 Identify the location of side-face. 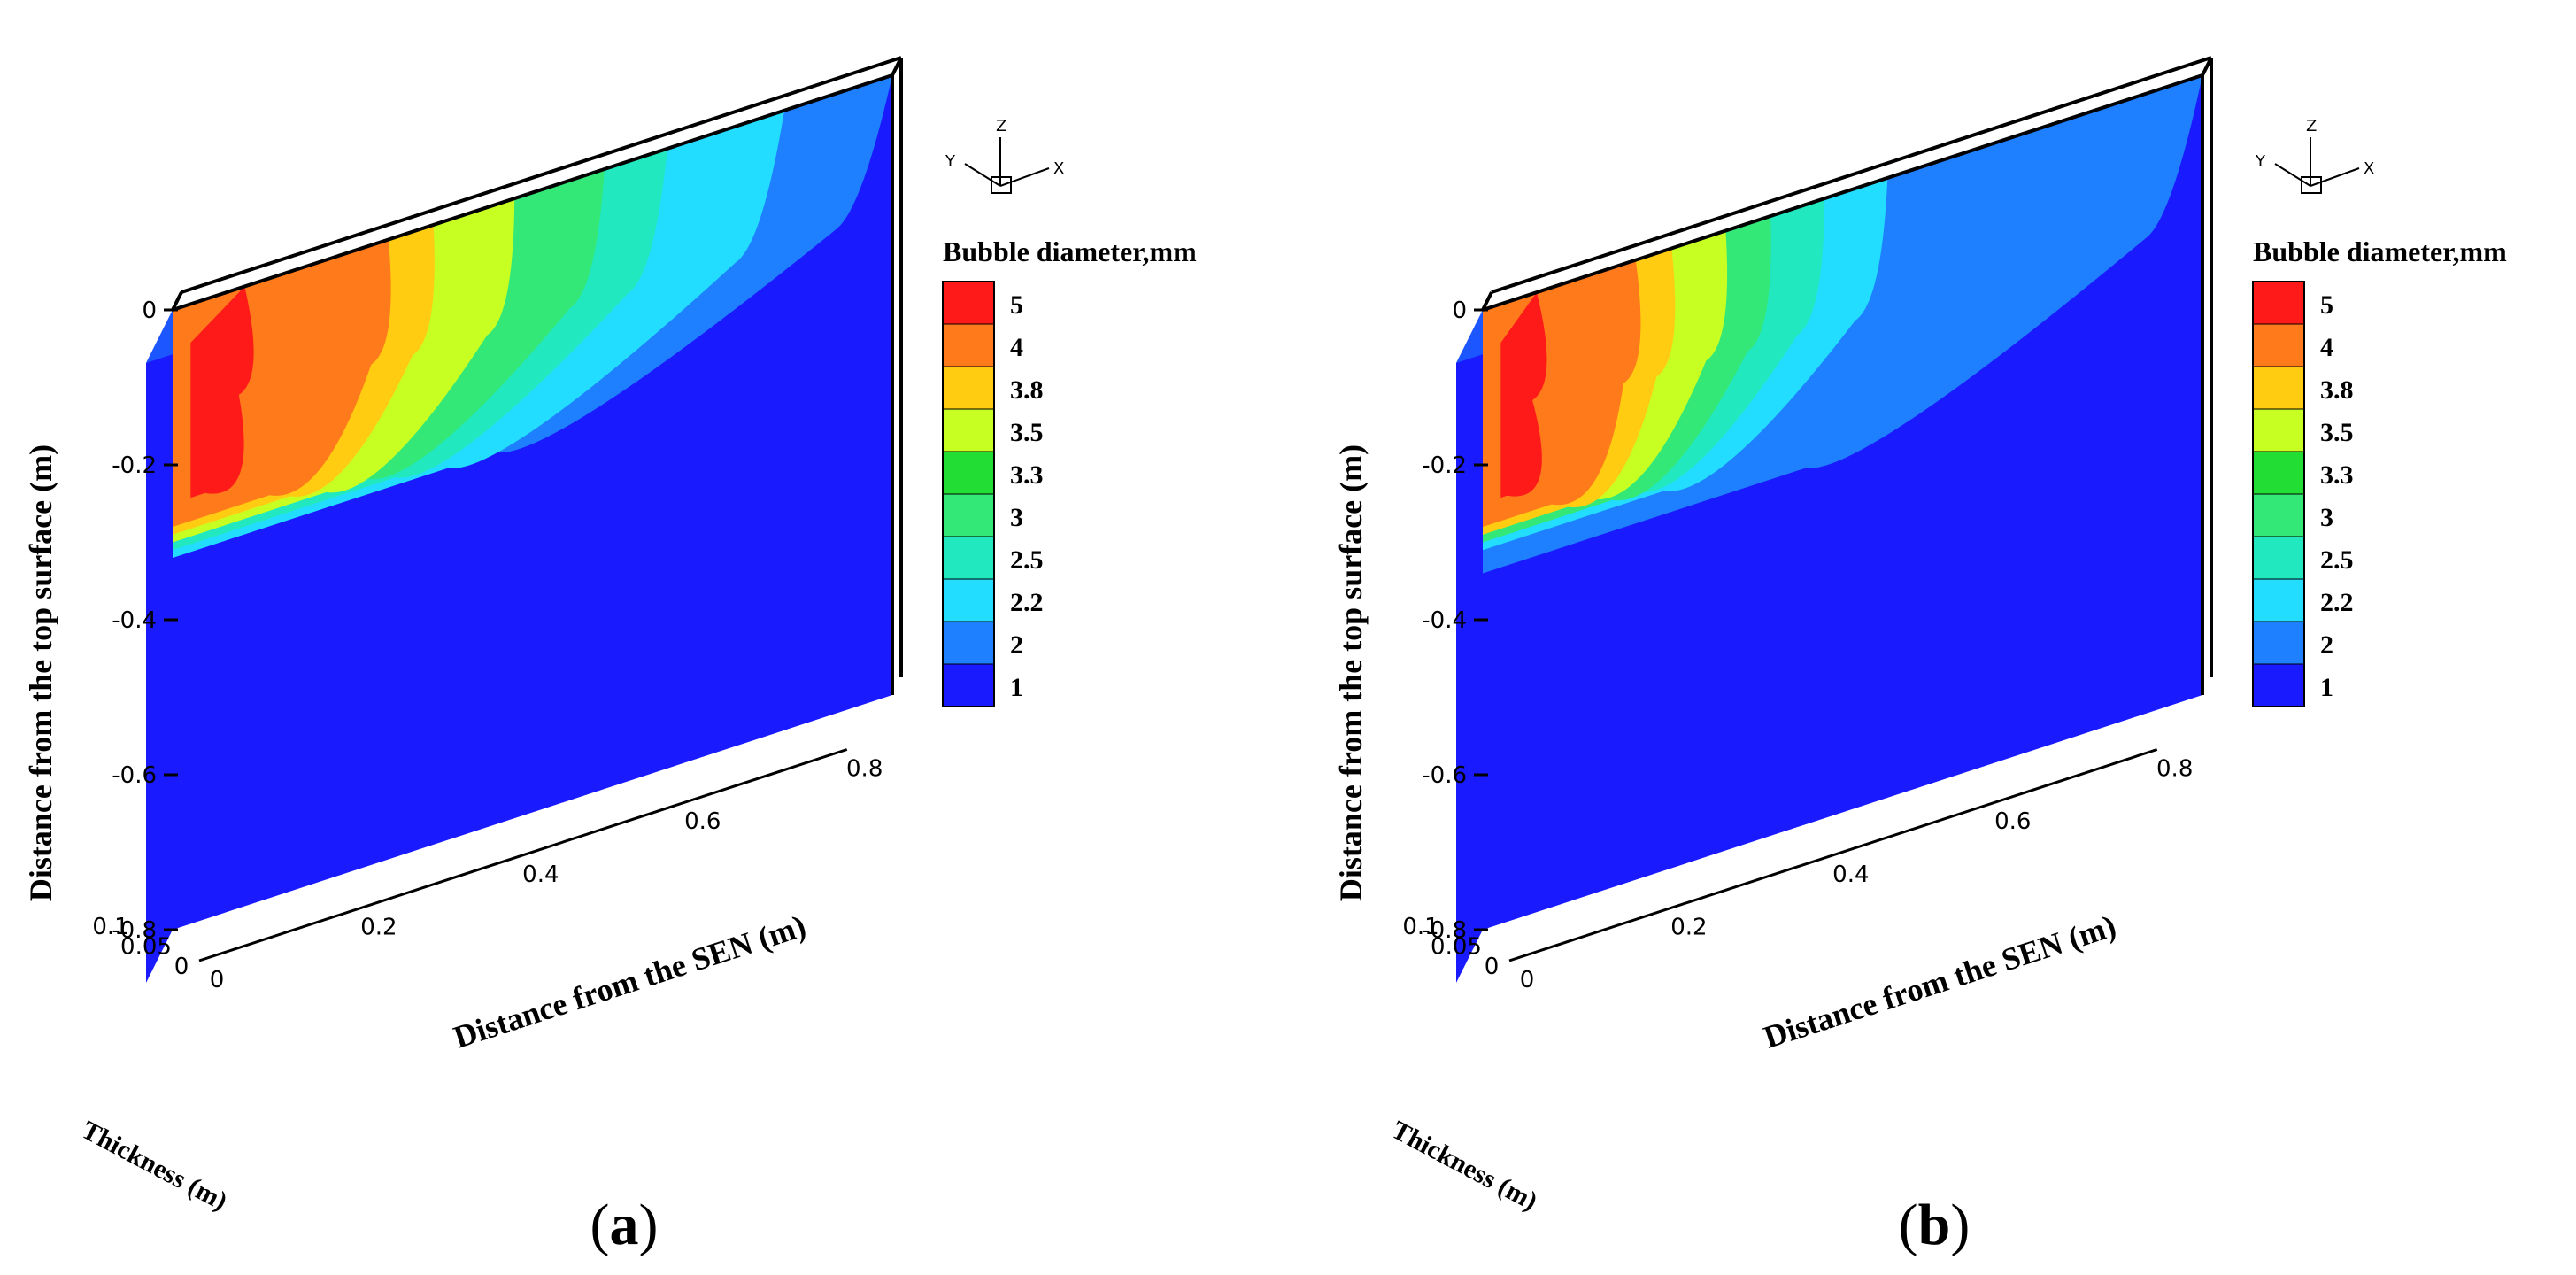
(1469, 646).